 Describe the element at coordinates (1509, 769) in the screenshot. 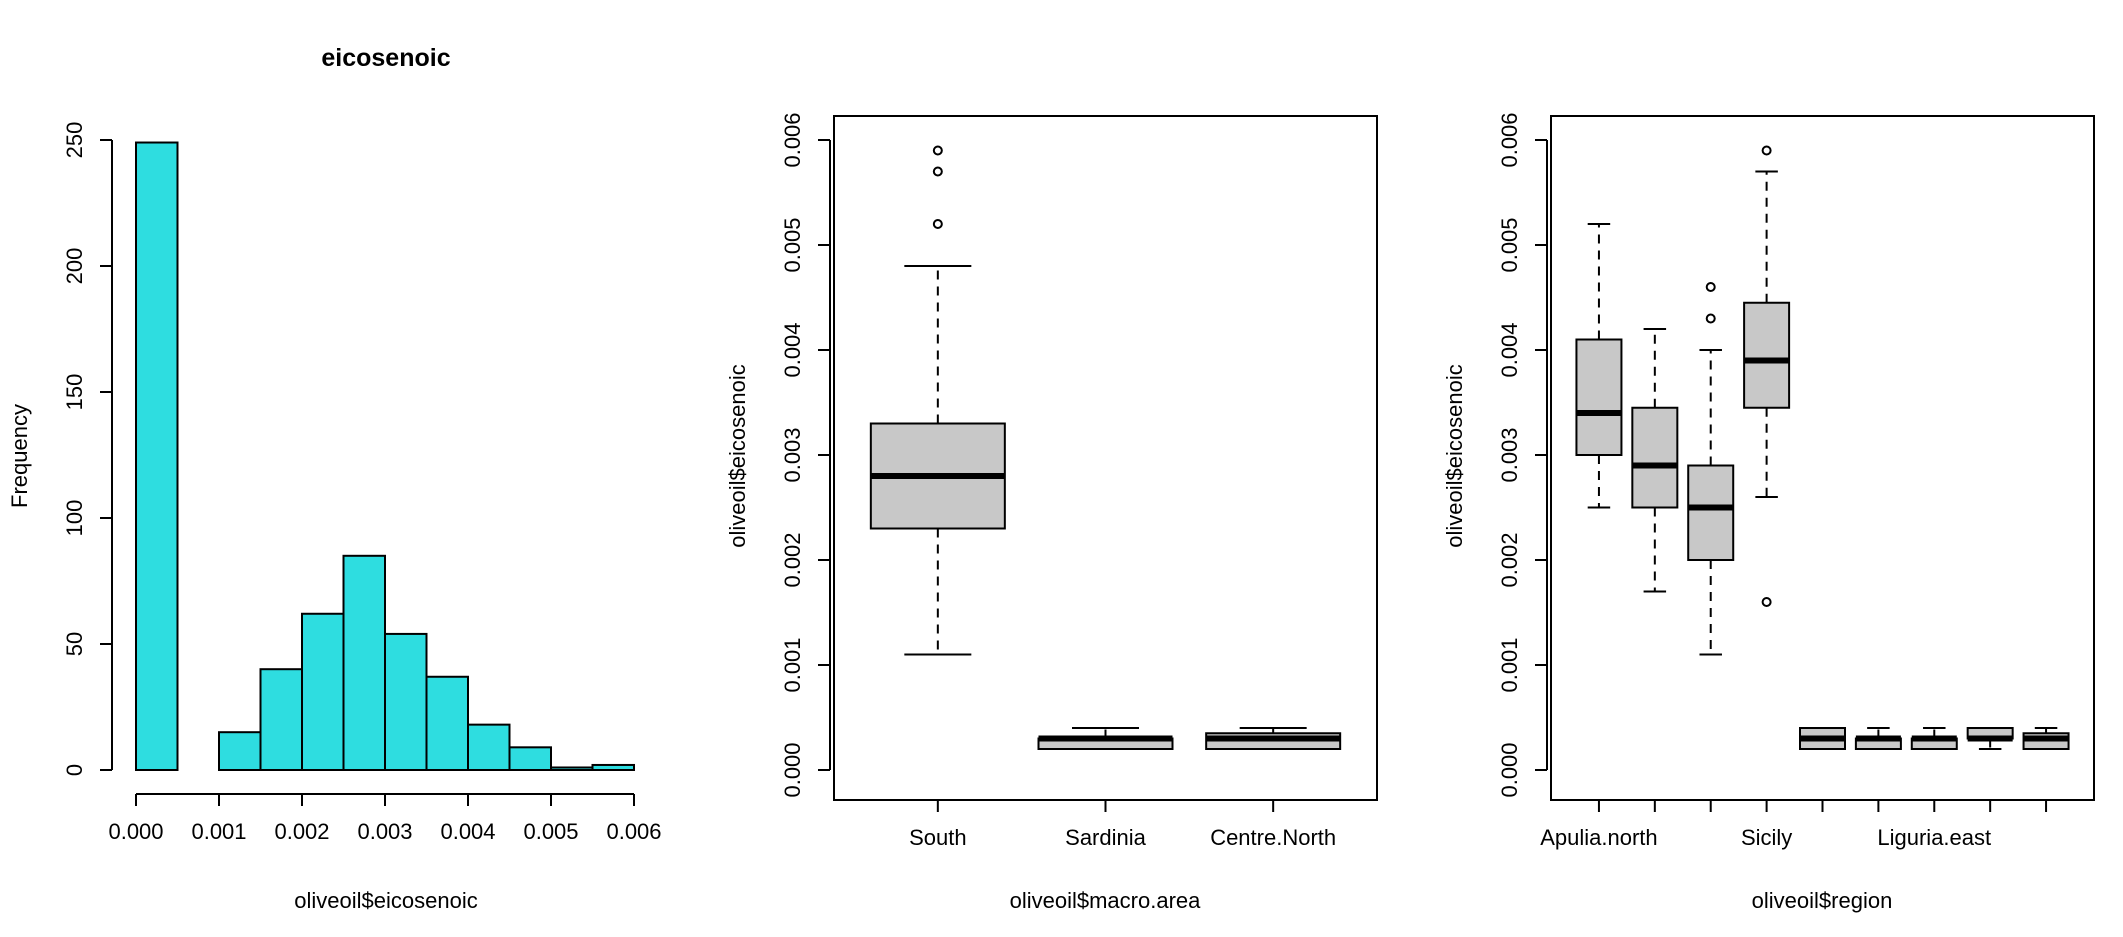

I see `region-y-tick-label: 0.000` at that location.